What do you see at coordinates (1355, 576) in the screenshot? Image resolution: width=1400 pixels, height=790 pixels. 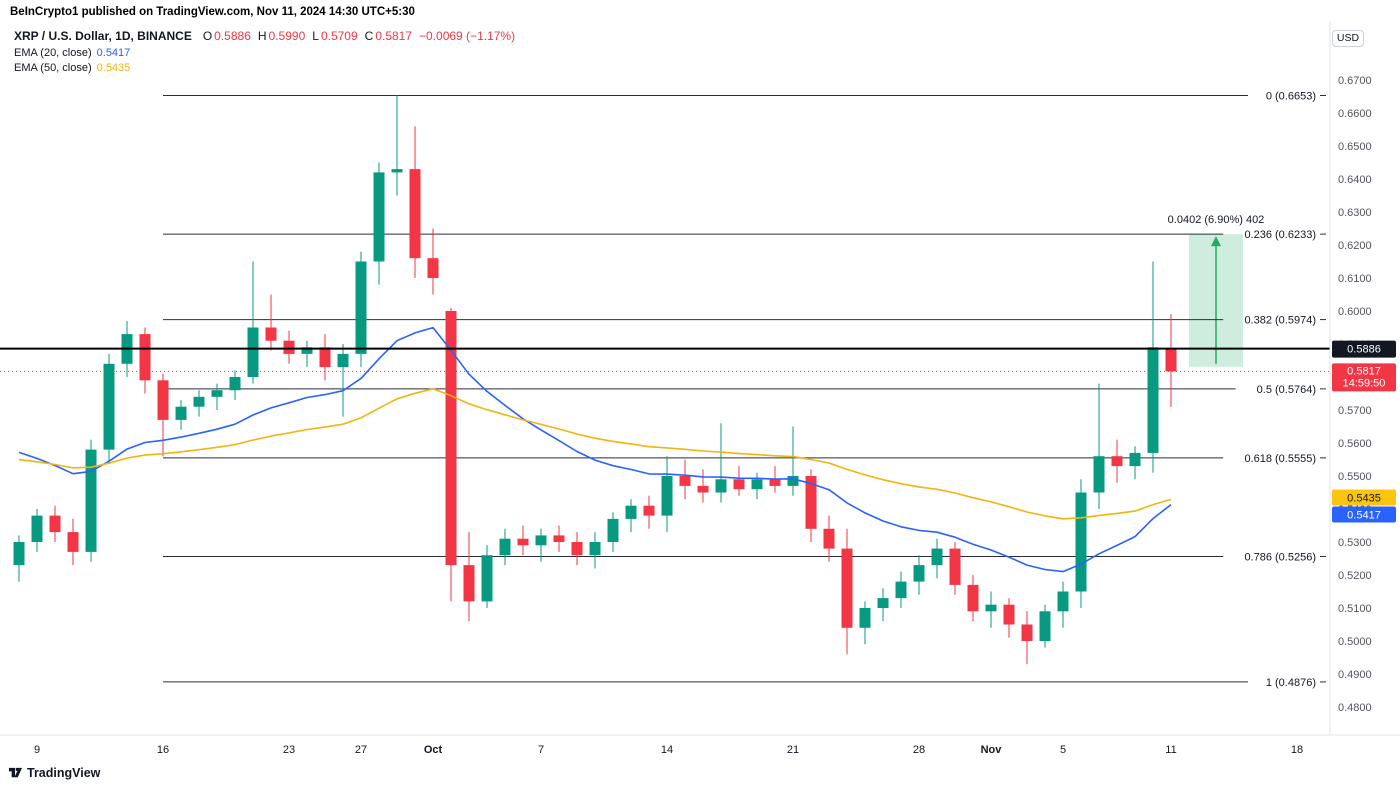 I see `svg-text: 0.5200` at bounding box center [1355, 576].